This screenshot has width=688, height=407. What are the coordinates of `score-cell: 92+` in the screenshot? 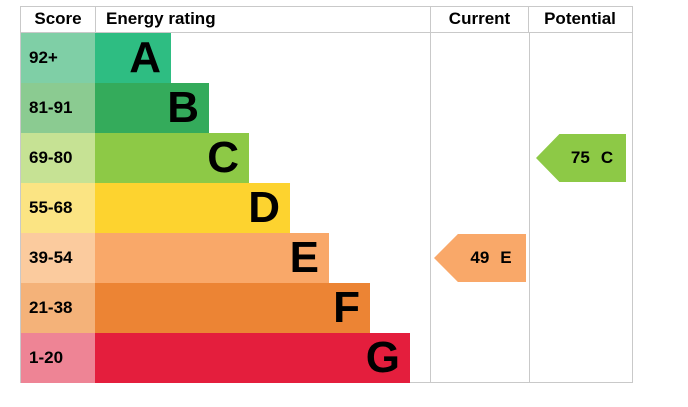 It's located at (58, 58).